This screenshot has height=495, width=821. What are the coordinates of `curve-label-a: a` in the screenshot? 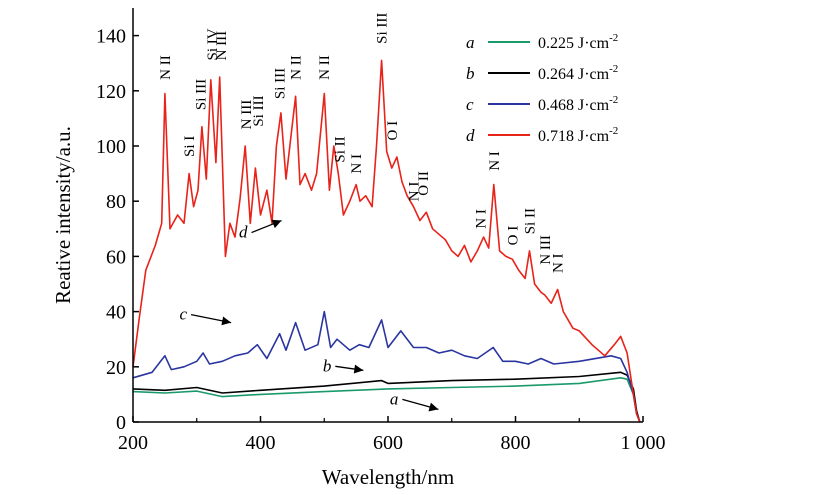 It's located at (394, 398).